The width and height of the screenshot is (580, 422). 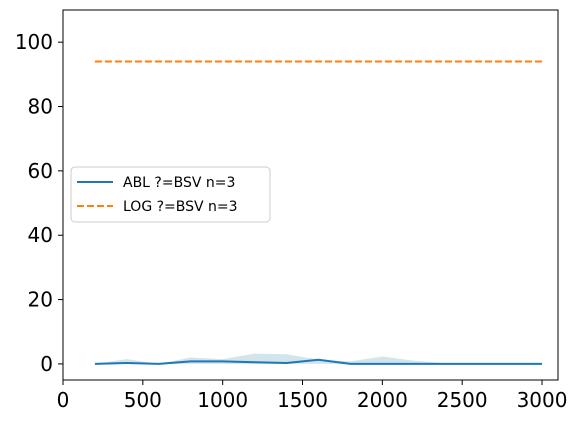 What do you see at coordinates (462, 400) in the screenshot?
I see `x-tick-label: 2500` at bounding box center [462, 400].